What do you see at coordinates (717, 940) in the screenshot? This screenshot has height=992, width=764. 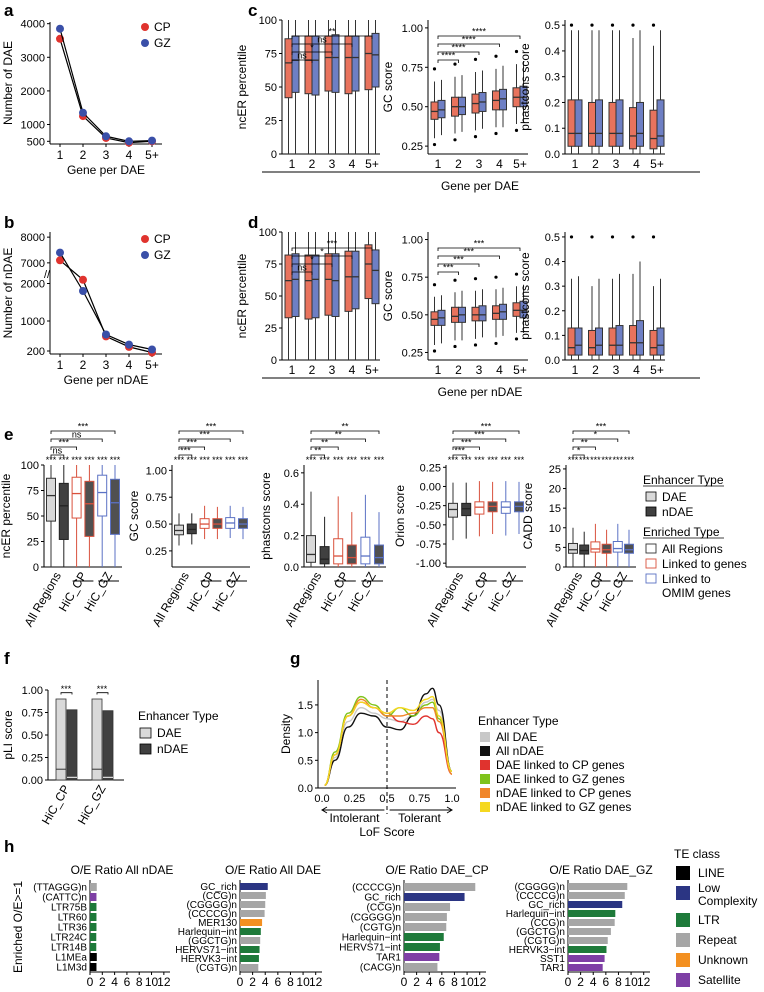 I see `legend-h-label: Repeat` at bounding box center [717, 940].